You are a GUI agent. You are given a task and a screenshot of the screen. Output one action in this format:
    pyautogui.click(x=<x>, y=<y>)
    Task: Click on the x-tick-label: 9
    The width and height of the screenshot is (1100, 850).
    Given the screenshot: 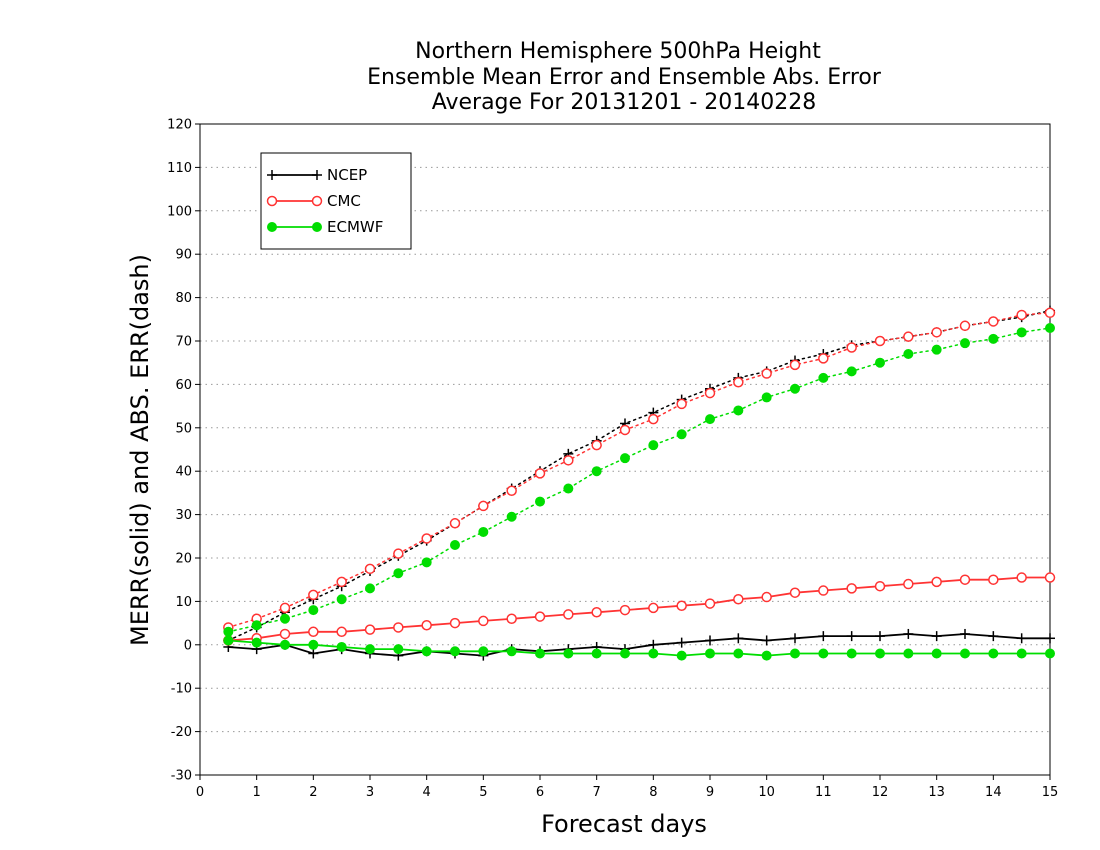 What is the action you would take?
    pyautogui.click(x=710, y=792)
    